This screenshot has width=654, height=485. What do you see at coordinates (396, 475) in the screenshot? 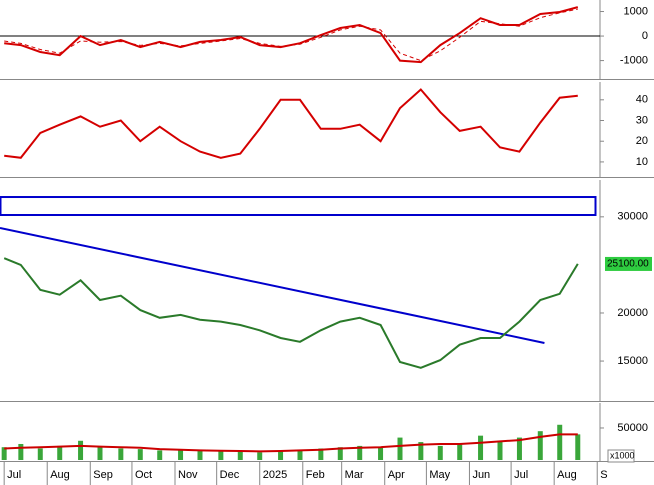
I see `x-tick-label: Apr` at bounding box center [396, 475].